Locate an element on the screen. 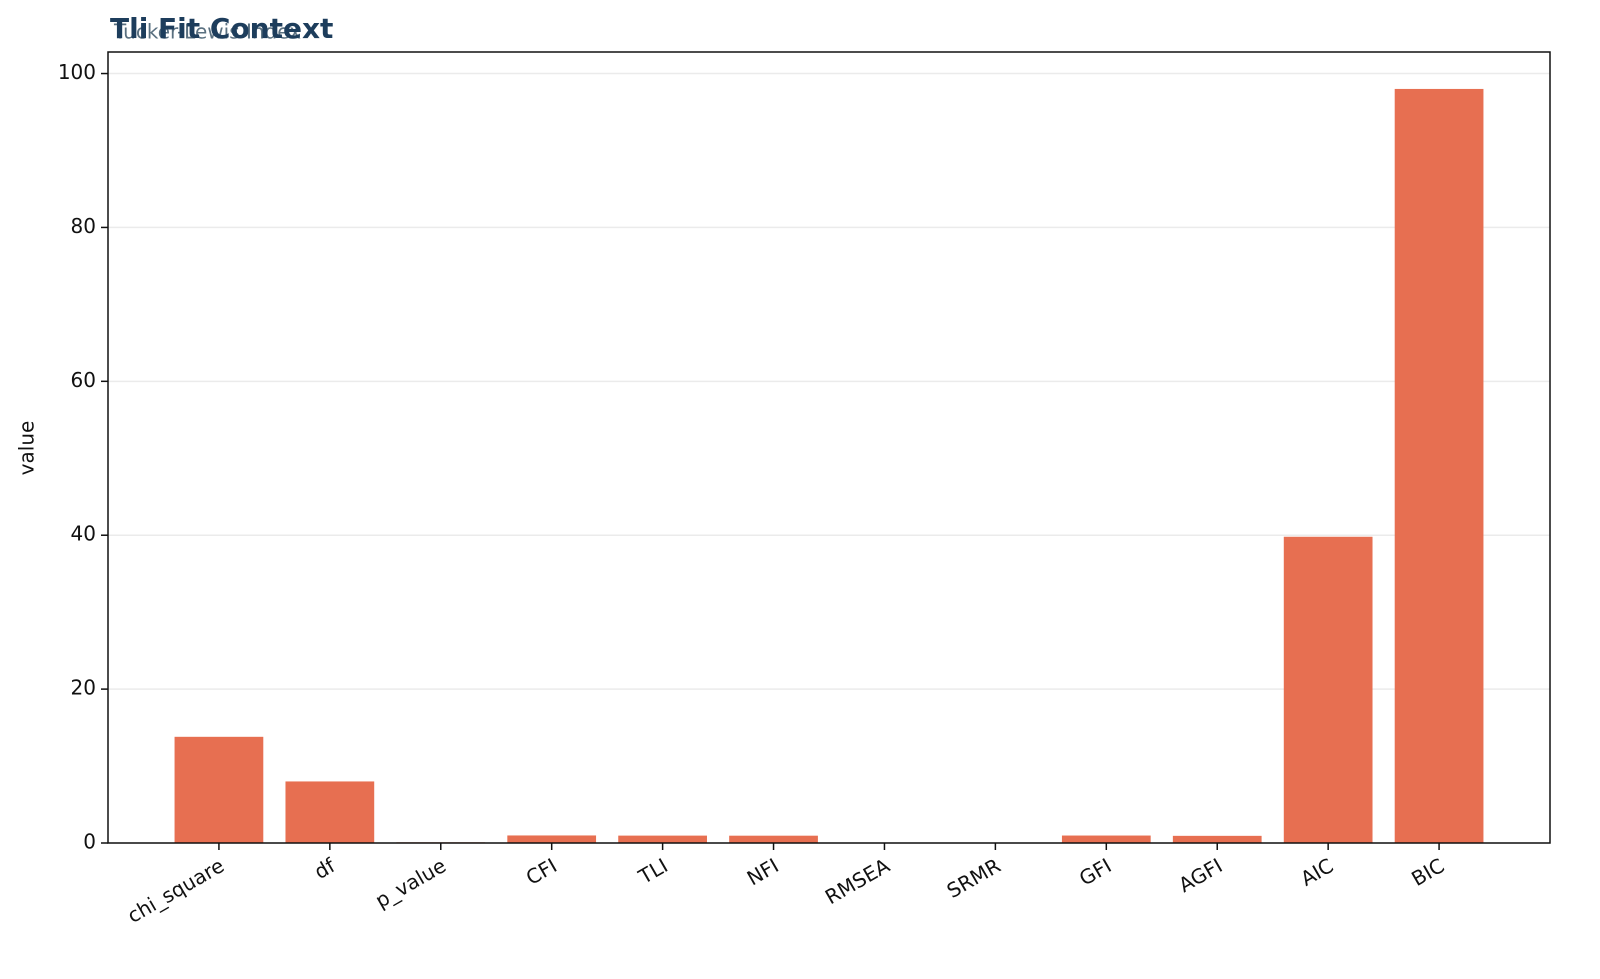 This screenshot has height=979, width=1600. y-tick-label: 60 is located at coordinates (83, 380).